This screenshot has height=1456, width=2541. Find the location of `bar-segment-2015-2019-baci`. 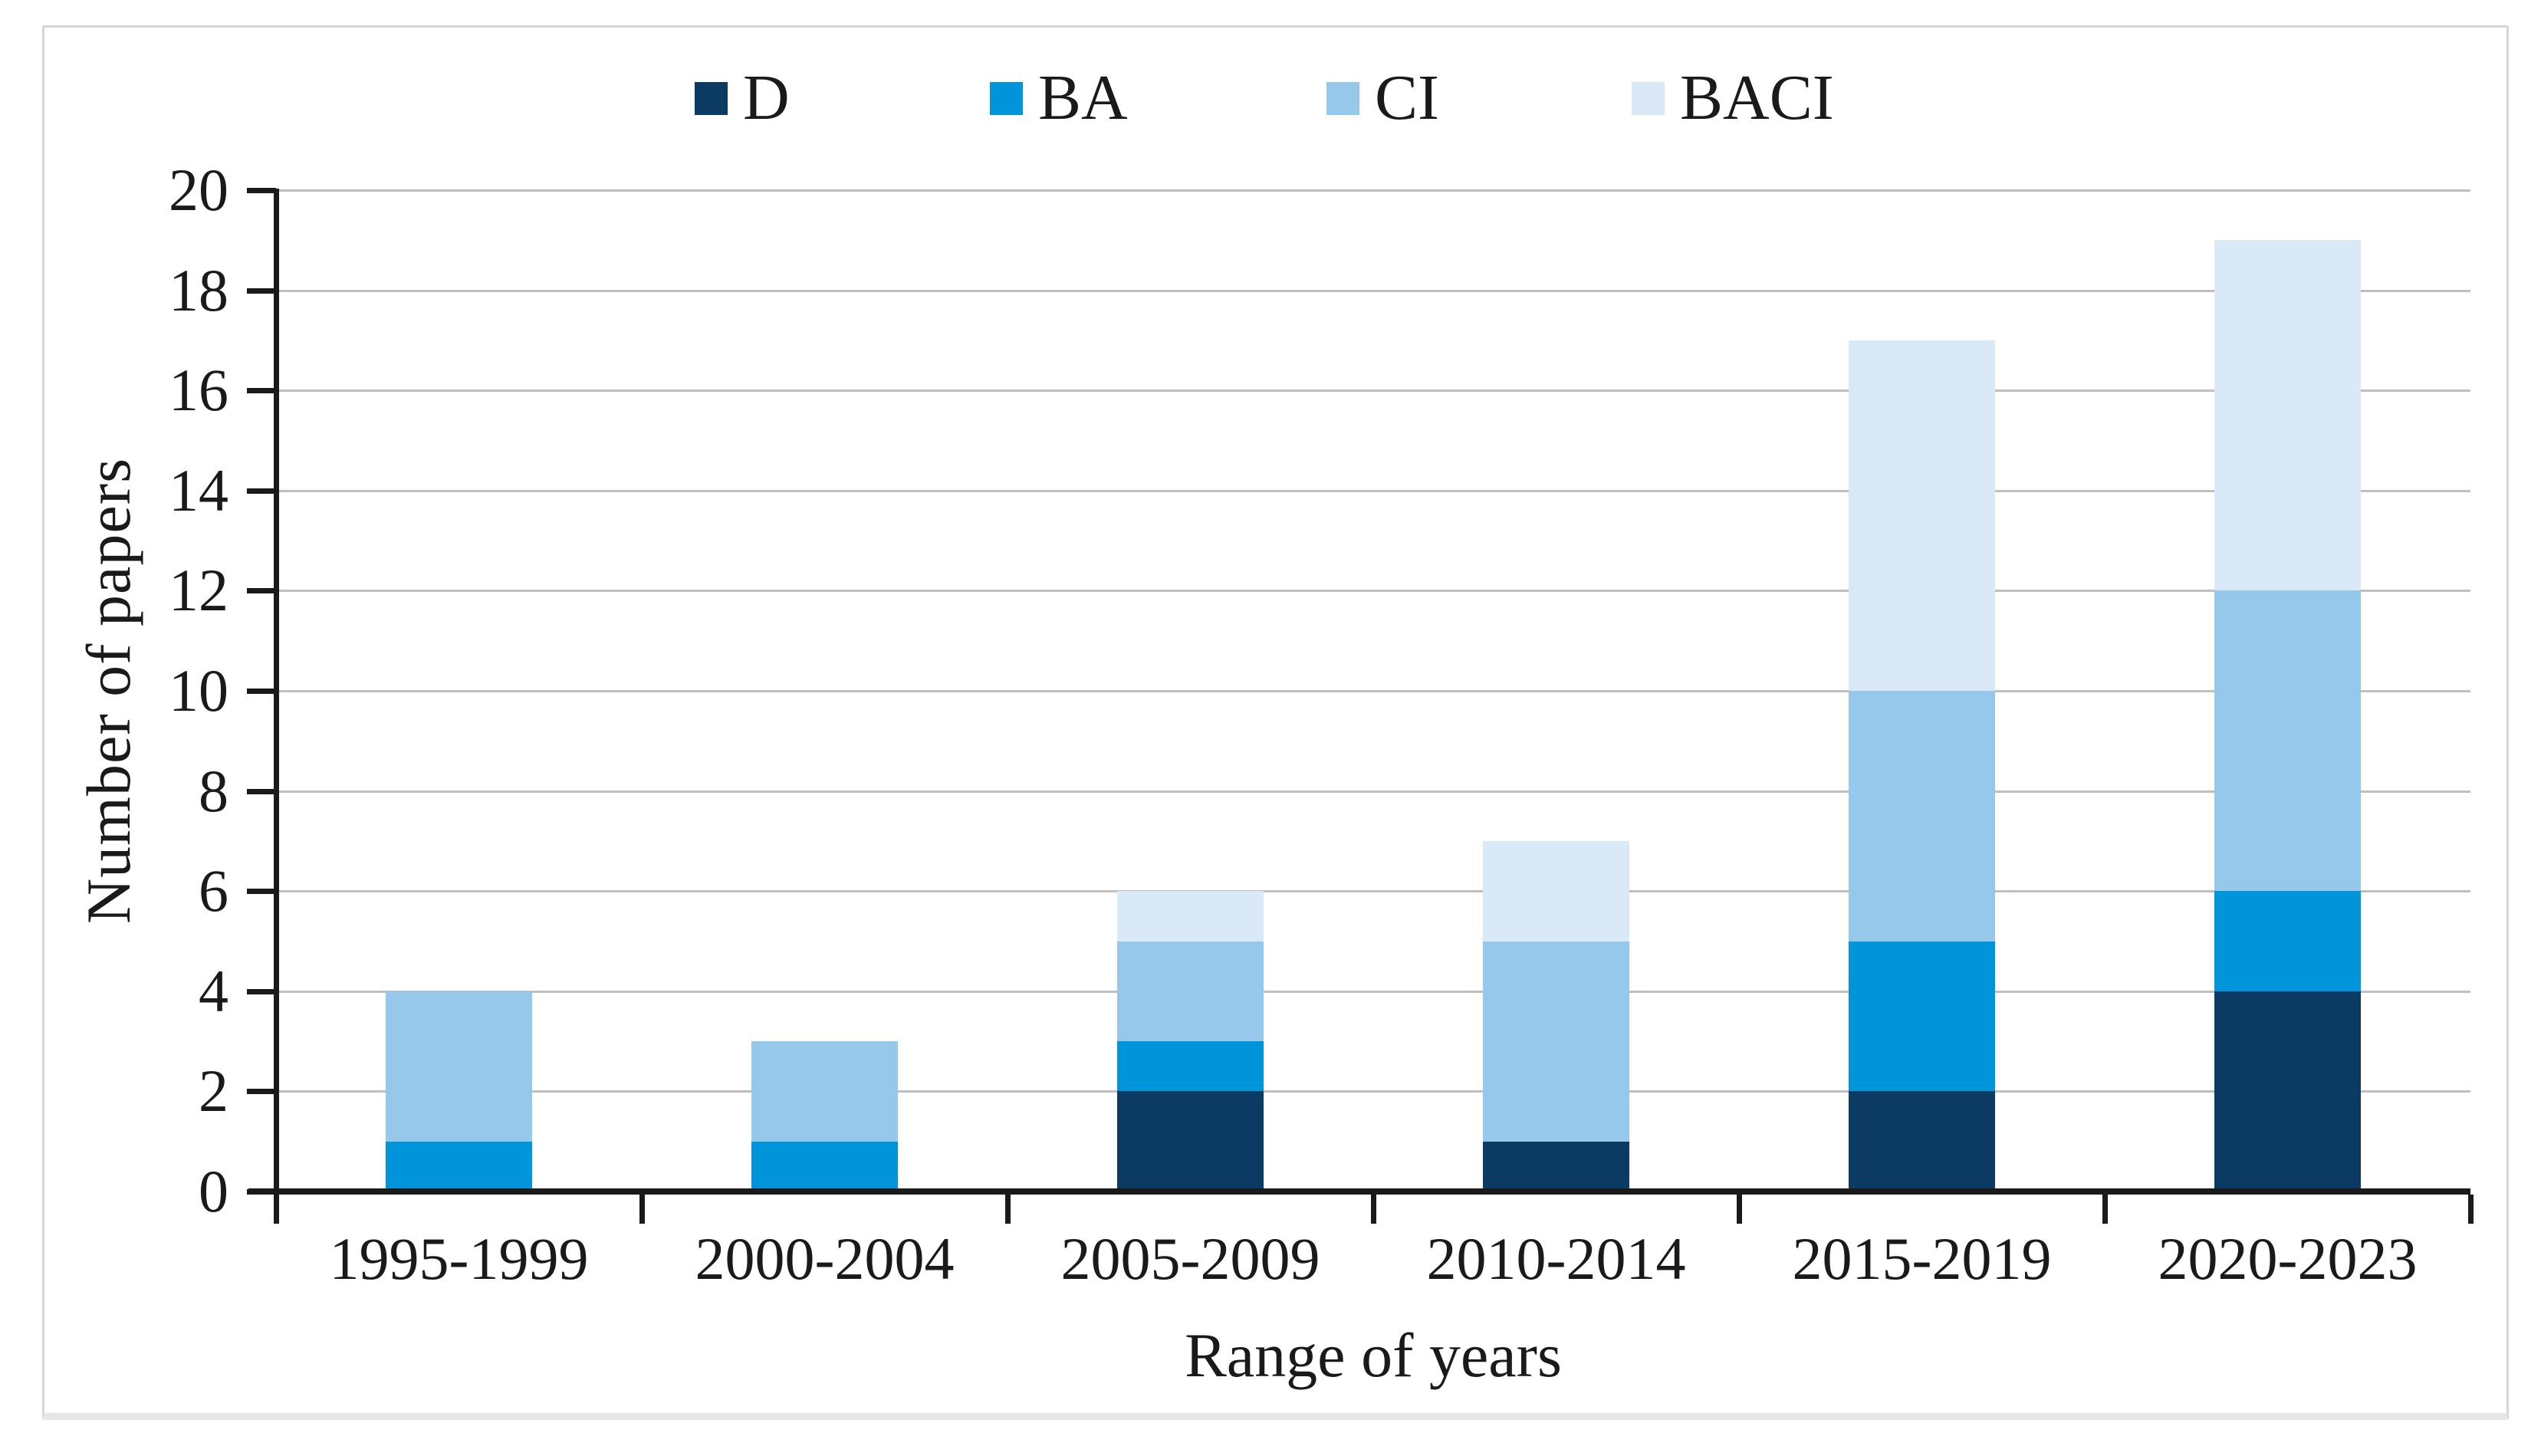

bar-segment-2015-2019-baci is located at coordinates (1922, 516).